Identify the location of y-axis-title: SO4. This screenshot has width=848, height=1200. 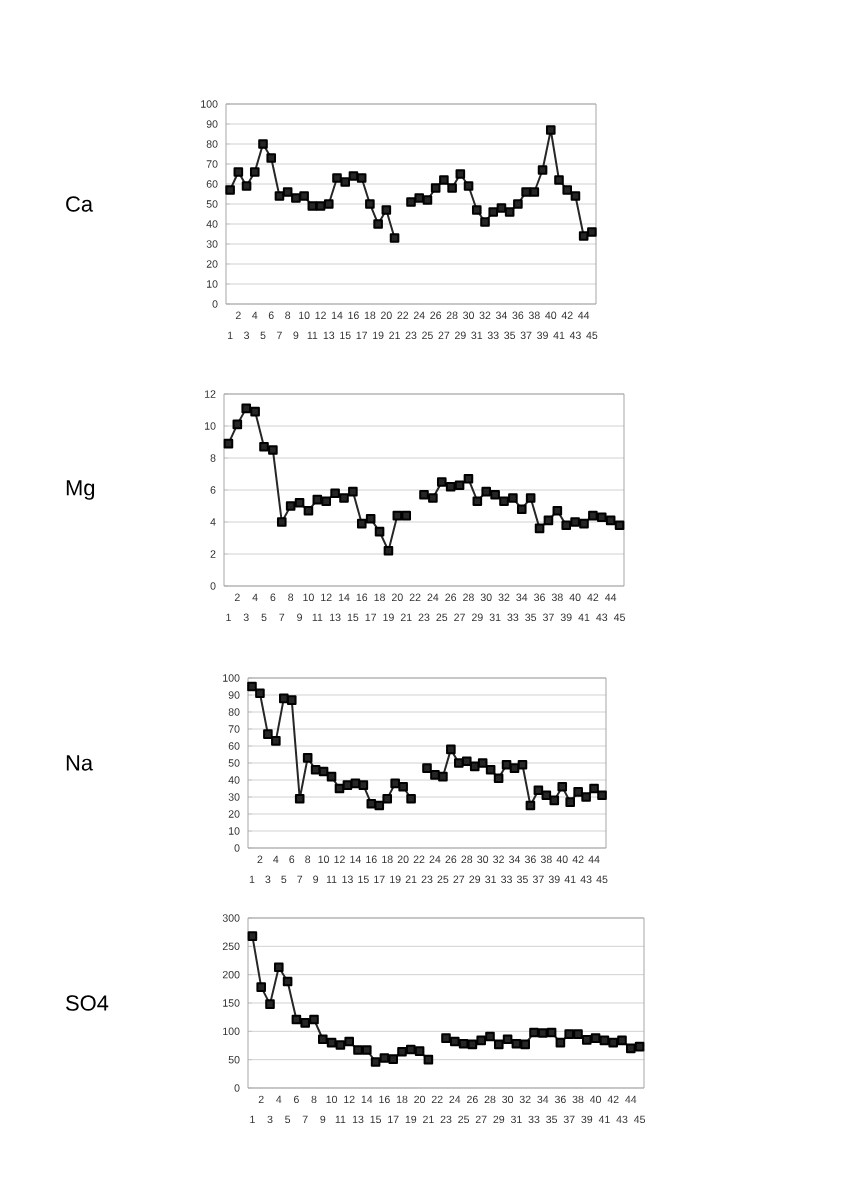
(87, 1003).